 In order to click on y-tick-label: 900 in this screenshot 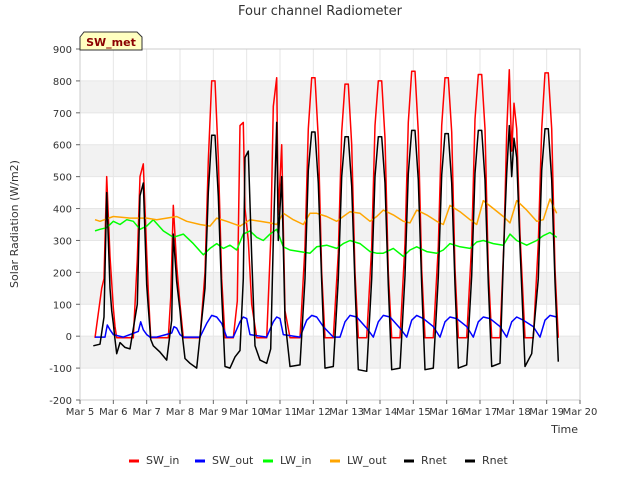, I will do `click(62, 50)`.